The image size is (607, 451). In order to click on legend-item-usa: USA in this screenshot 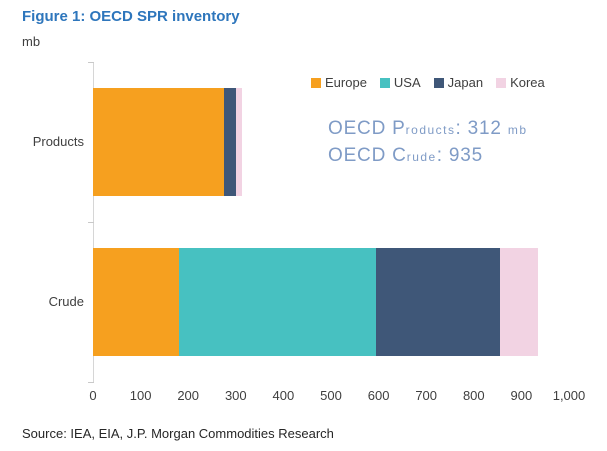, I will do `click(400, 82)`.